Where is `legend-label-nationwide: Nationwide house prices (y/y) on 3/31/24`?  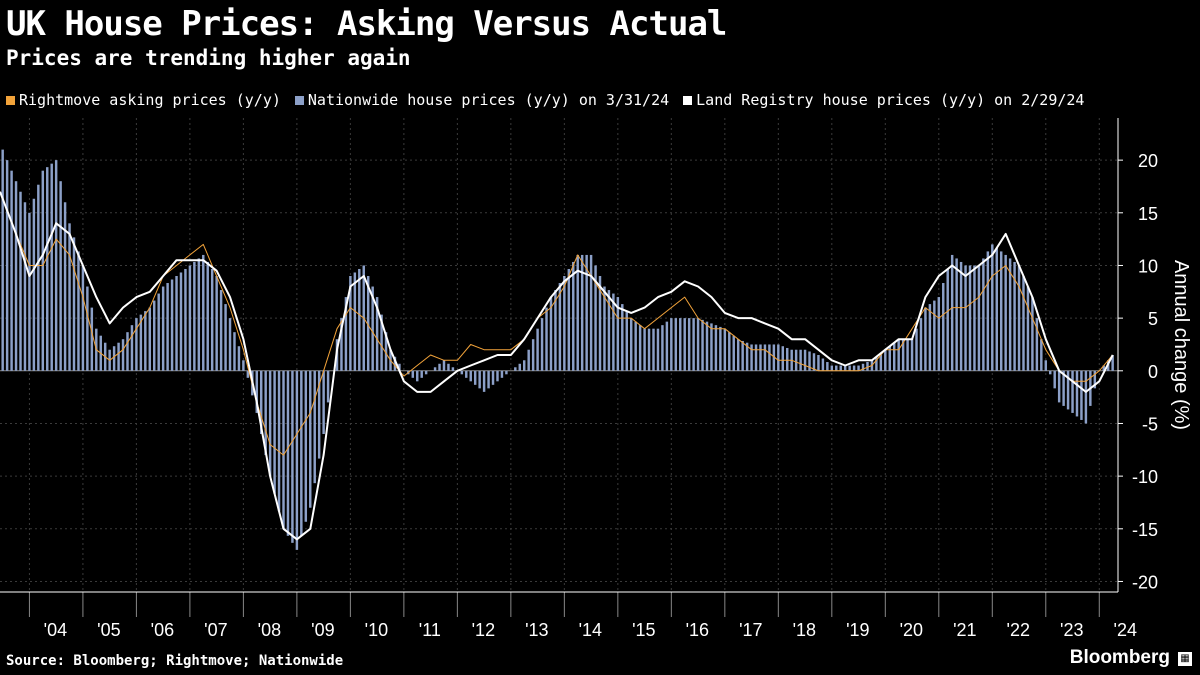
legend-label-nationwide: Nationwide house prices (y/y) on 3/31/24 is located at coordinates (488, 100).